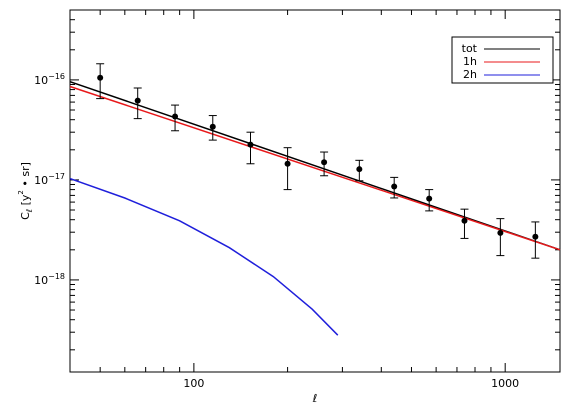  I want to click on y-axis-label-sub: ℓ, so click(29, 211).